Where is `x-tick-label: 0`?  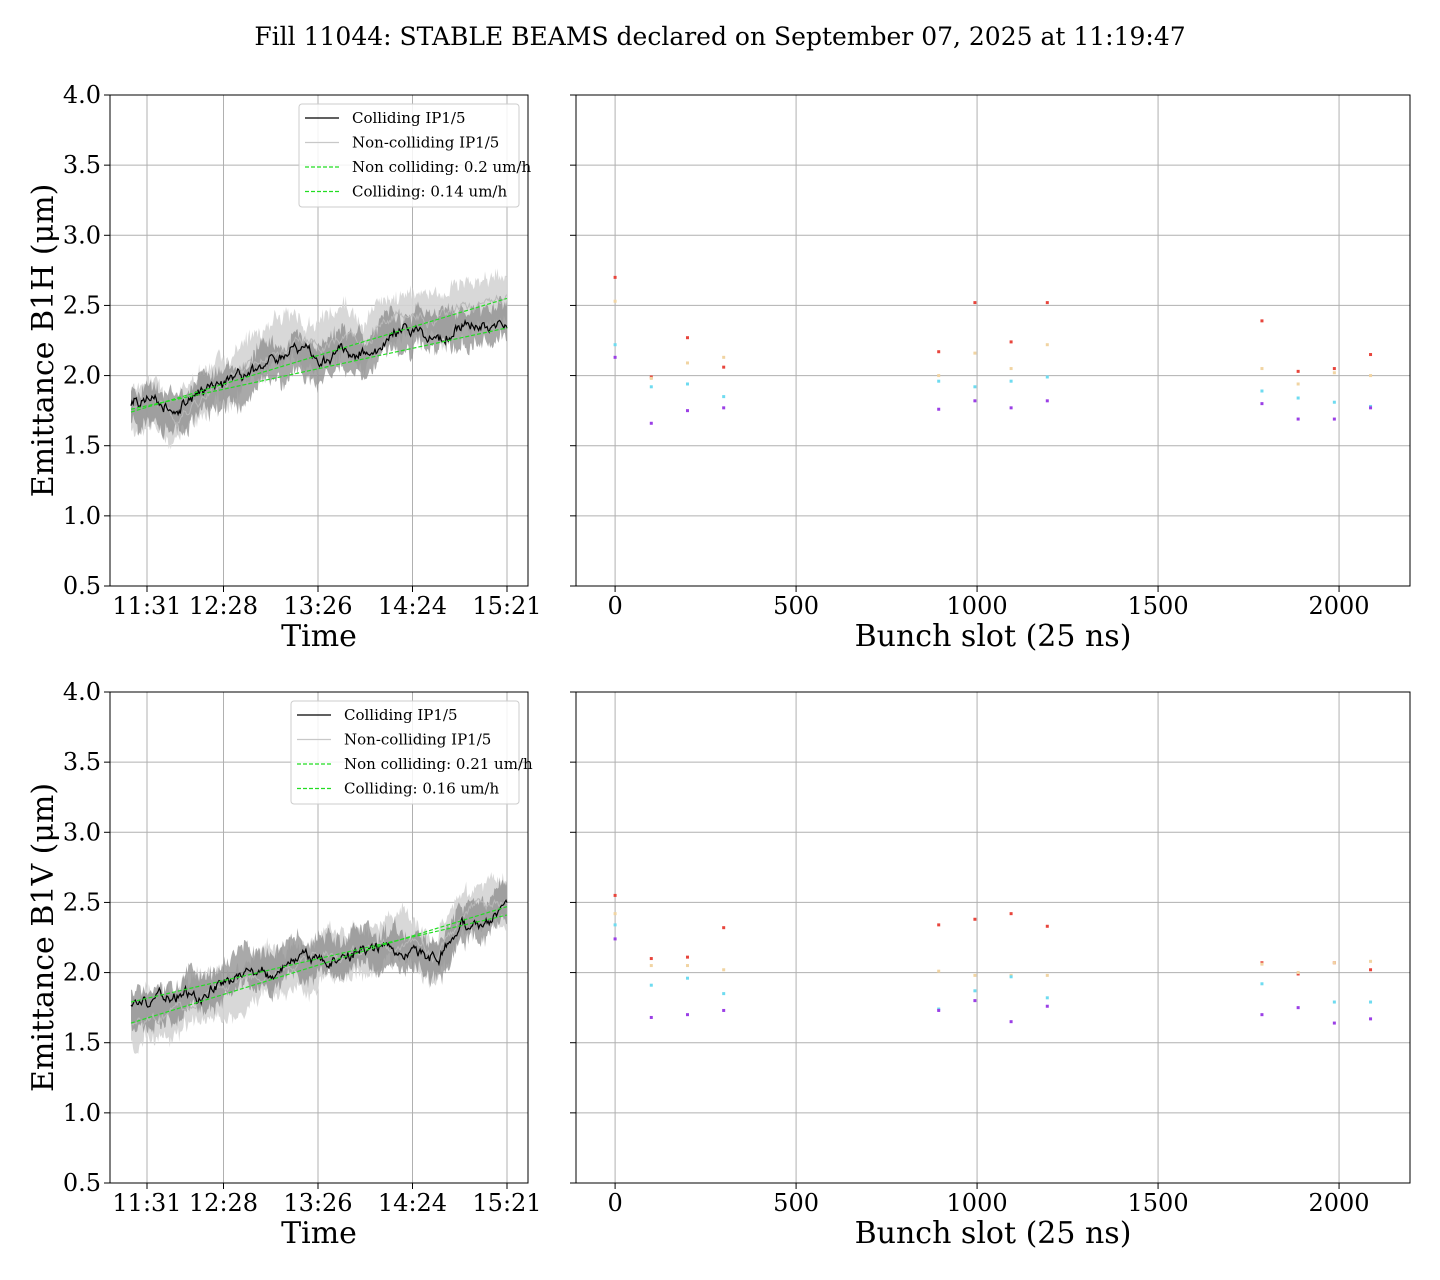 x-tick-label: 0 is located at coordinates (614, 1203).